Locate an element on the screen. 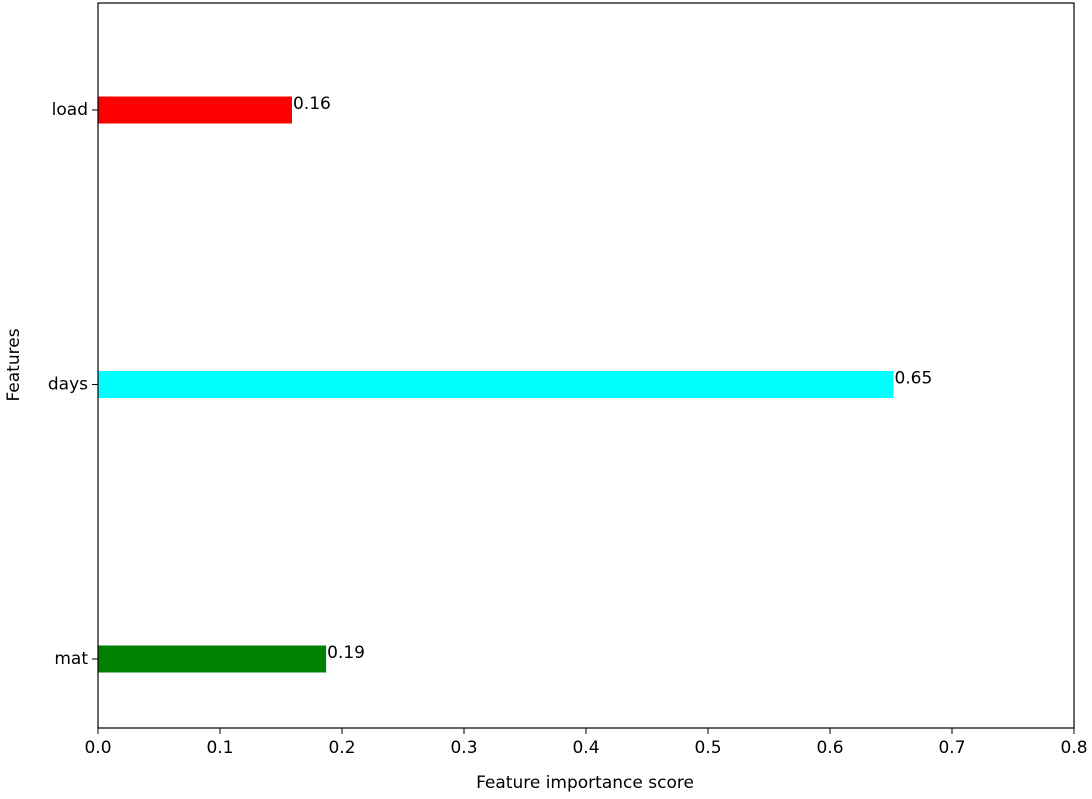 This screenshot has width=1092, height=799. y-axis-label: Features is located at coordinates (14, 364).